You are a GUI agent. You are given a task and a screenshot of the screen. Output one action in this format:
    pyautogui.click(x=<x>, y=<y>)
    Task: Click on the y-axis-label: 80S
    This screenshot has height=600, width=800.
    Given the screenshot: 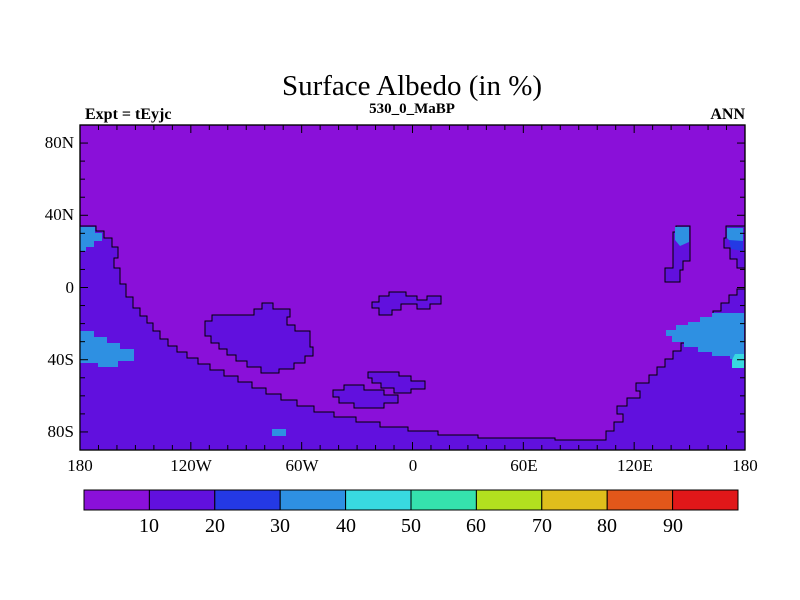 What is the action you would take?
    pyautogui.click(x=61, y=431)
    